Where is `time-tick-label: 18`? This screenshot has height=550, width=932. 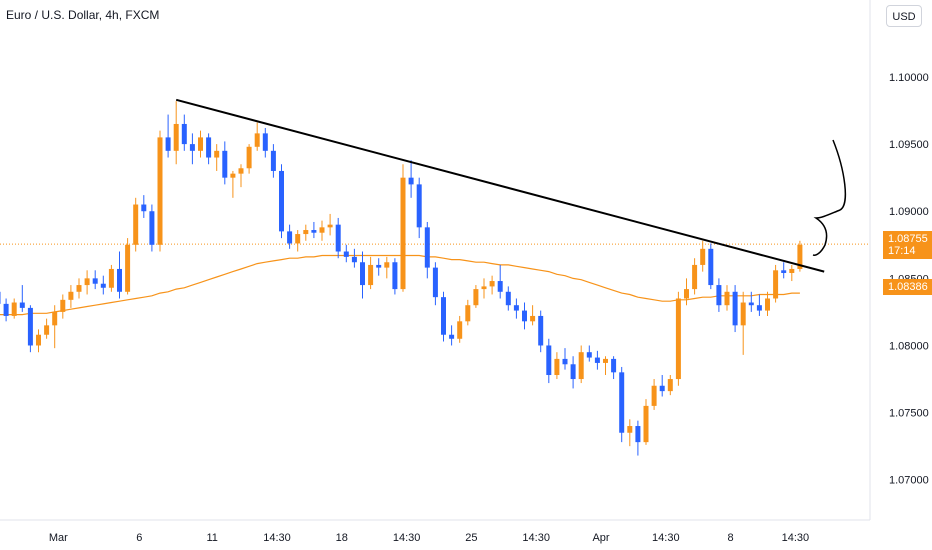
time-tick-label: 18 is located at coordinates (342, 538).